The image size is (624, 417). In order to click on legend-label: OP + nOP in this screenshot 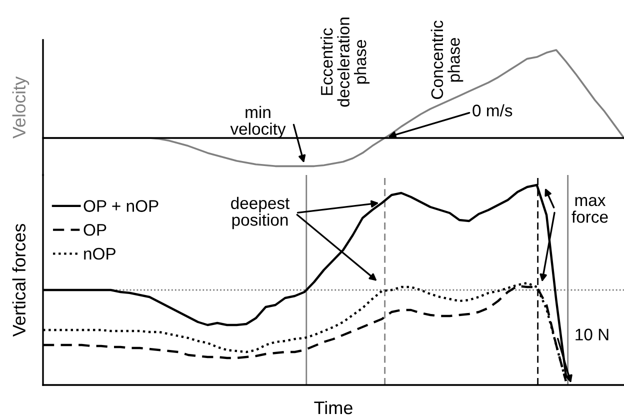, I will do `click(121, 206)`.